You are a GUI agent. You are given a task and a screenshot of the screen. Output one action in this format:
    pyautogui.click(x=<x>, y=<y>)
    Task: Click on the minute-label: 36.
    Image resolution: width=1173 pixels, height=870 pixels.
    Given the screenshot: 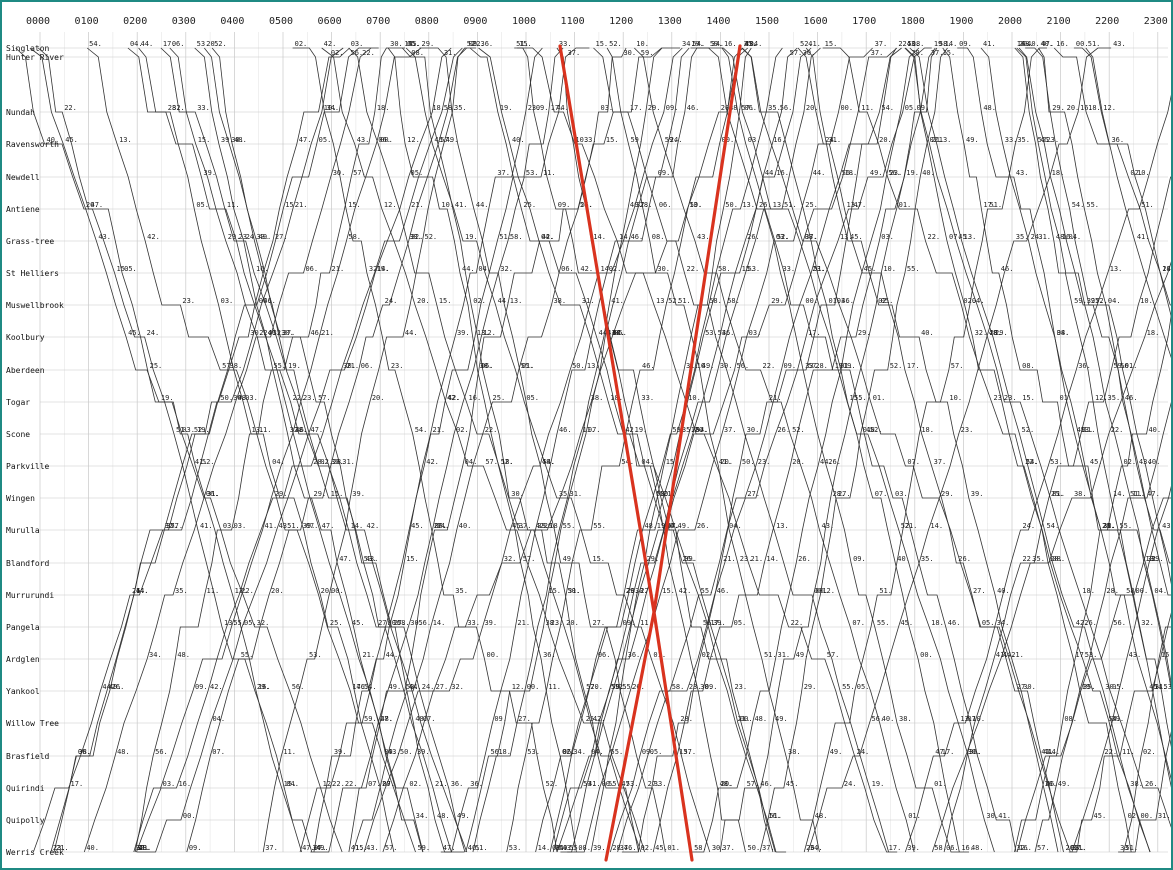 What is the action you would take?
    pyautogui.click(x=728, y=333)
    